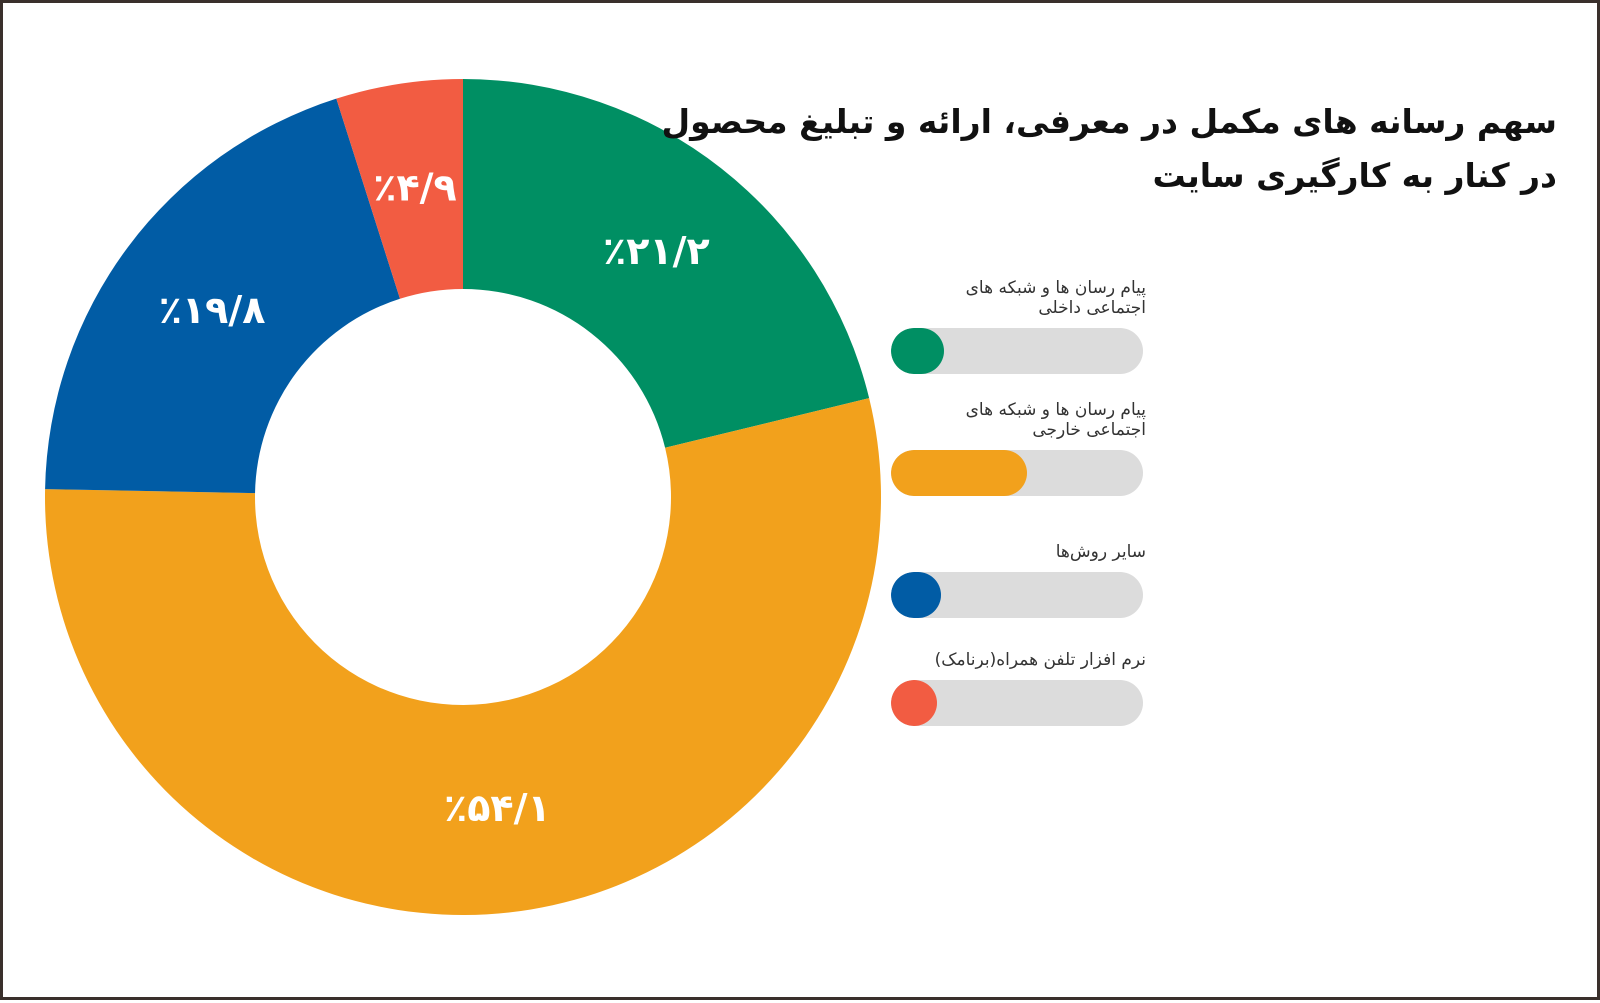  Describe the element at coordinates (1055, 420) in the screenshot. I see `legend-label: پیام رسان ها و شبکه های اجتماعی خارجی` at that location.